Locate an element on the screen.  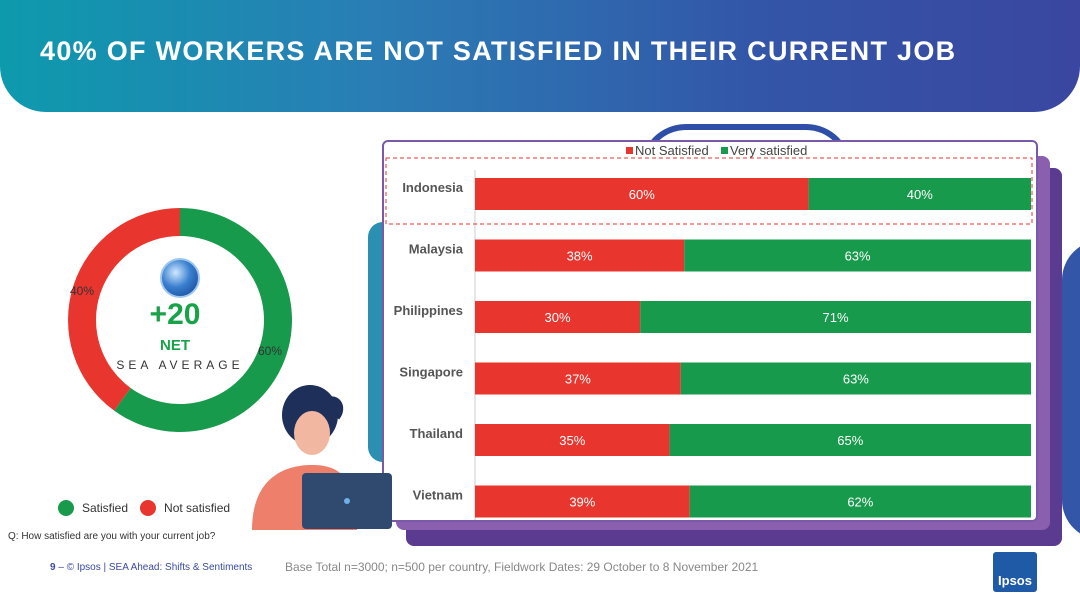
data-label-not-satisfied: 38% is located at coordinates (580, 256).